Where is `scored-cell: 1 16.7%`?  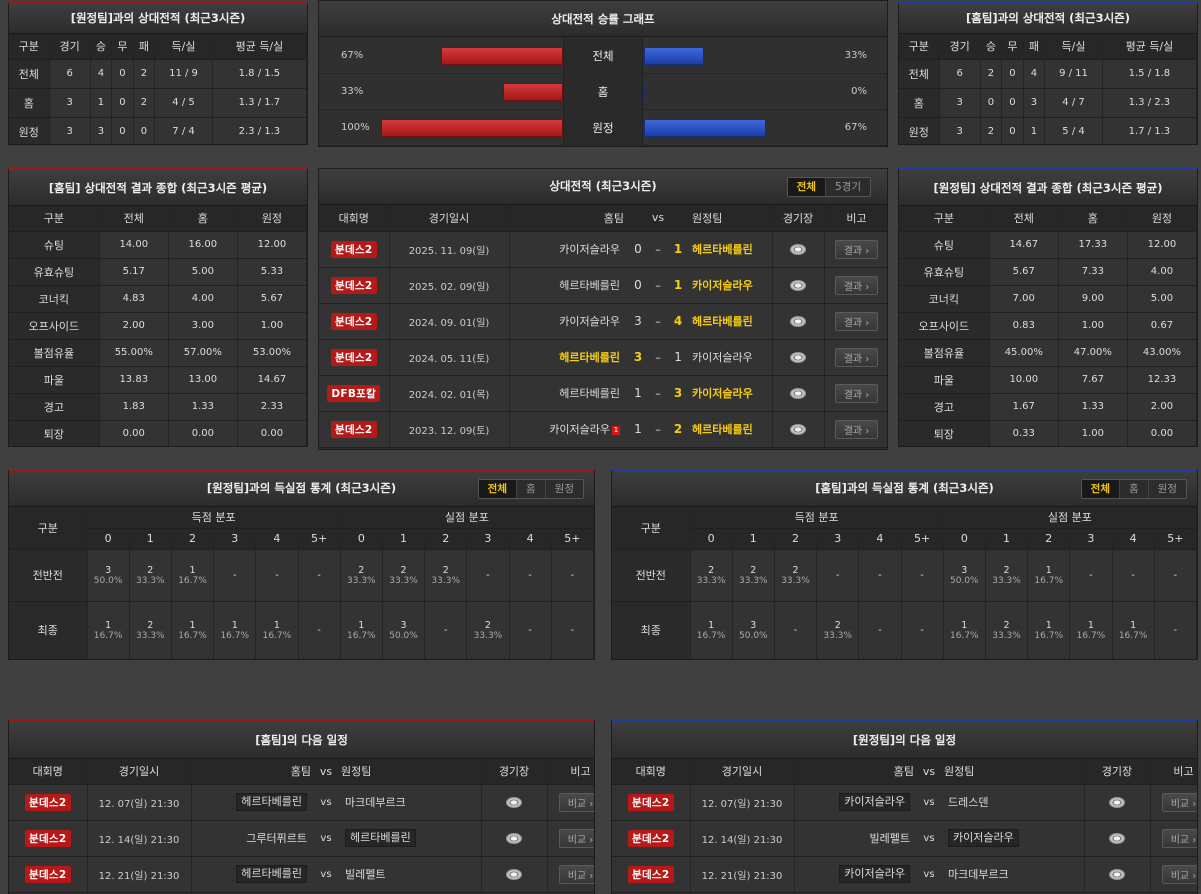
scored-cell: 1 16.7% is located at coordinates (108, 630).